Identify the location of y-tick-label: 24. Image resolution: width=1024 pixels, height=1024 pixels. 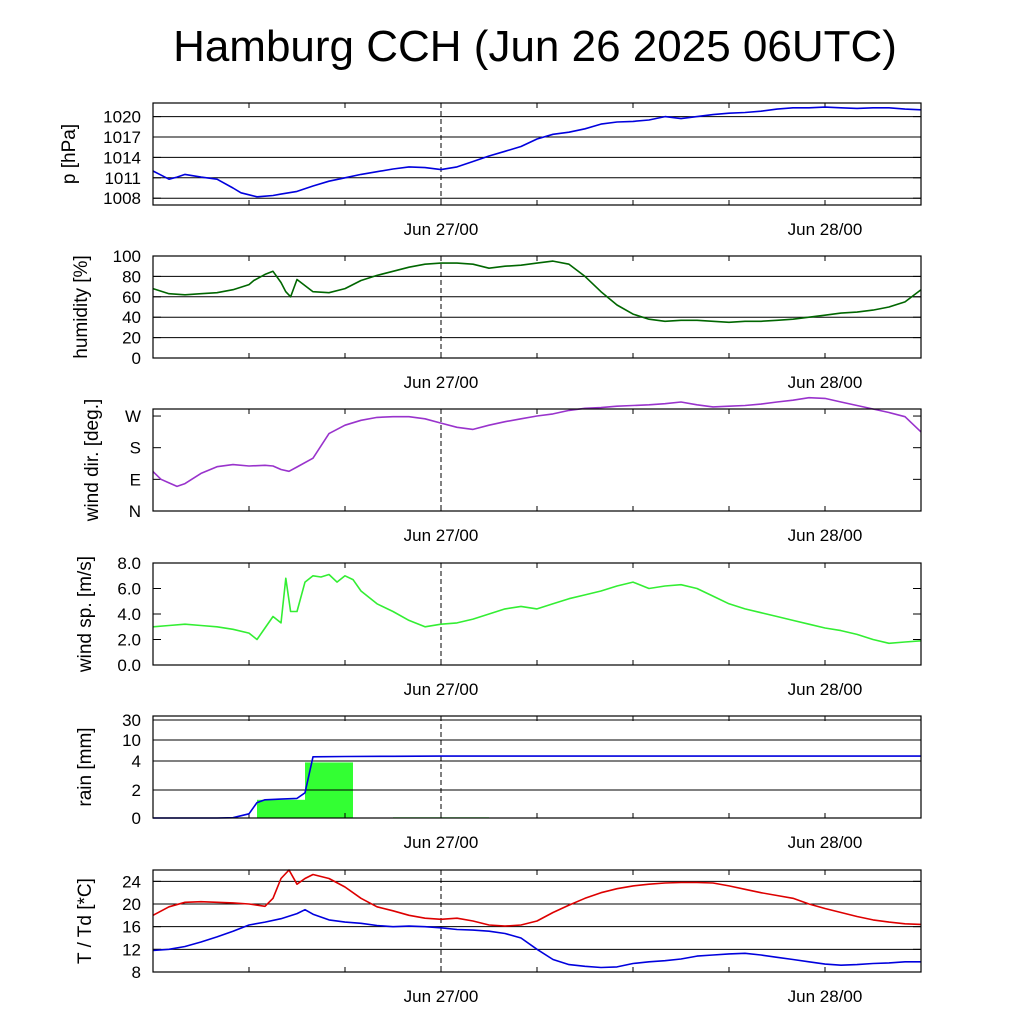
(131, 881).